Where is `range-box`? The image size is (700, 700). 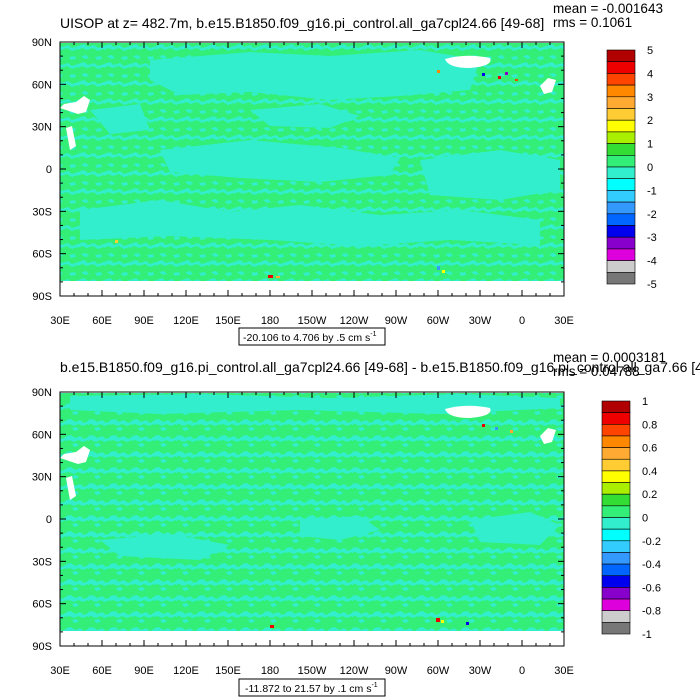
range-box is located at coordinates (312, 336).